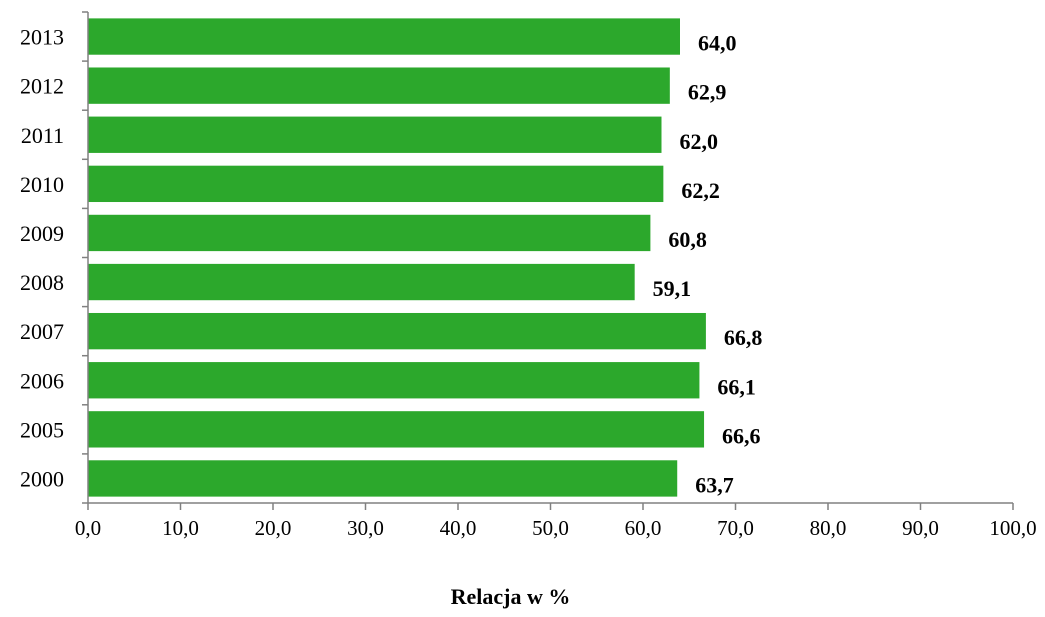  Describe the element at coordinates (42, 135) in the screenshot. I see `y-tick-label-2011: 2011` at that location.